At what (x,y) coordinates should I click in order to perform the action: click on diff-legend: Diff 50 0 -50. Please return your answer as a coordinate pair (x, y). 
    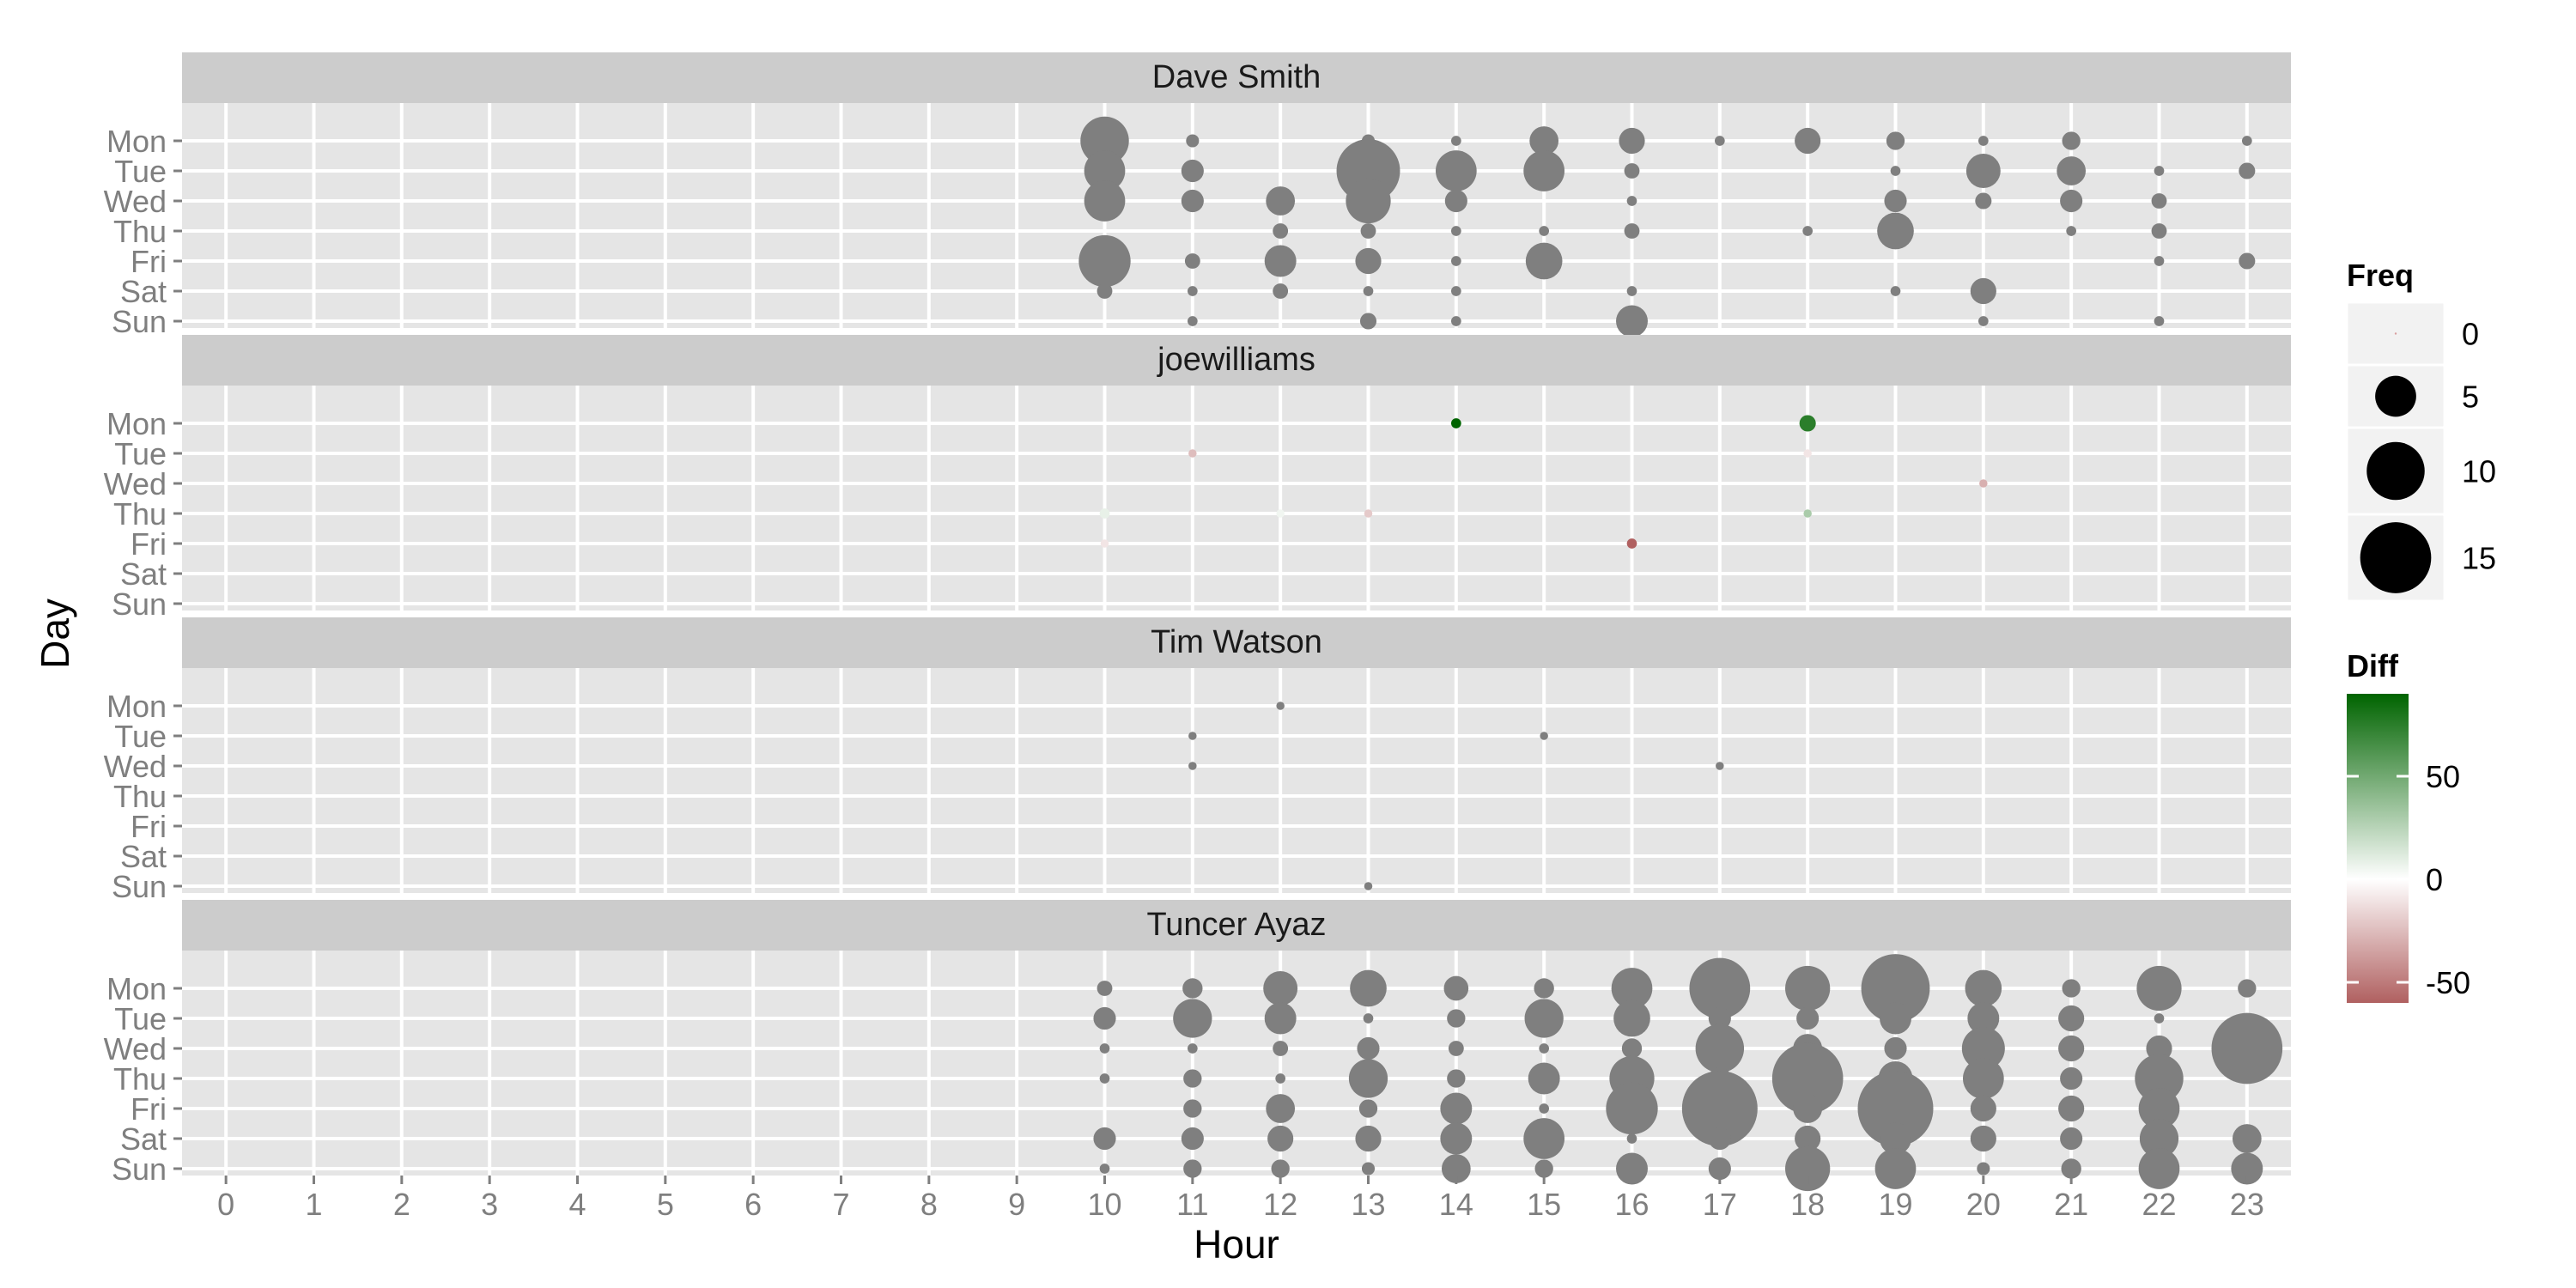
    Looking at the image, I should click on (2408, 825).